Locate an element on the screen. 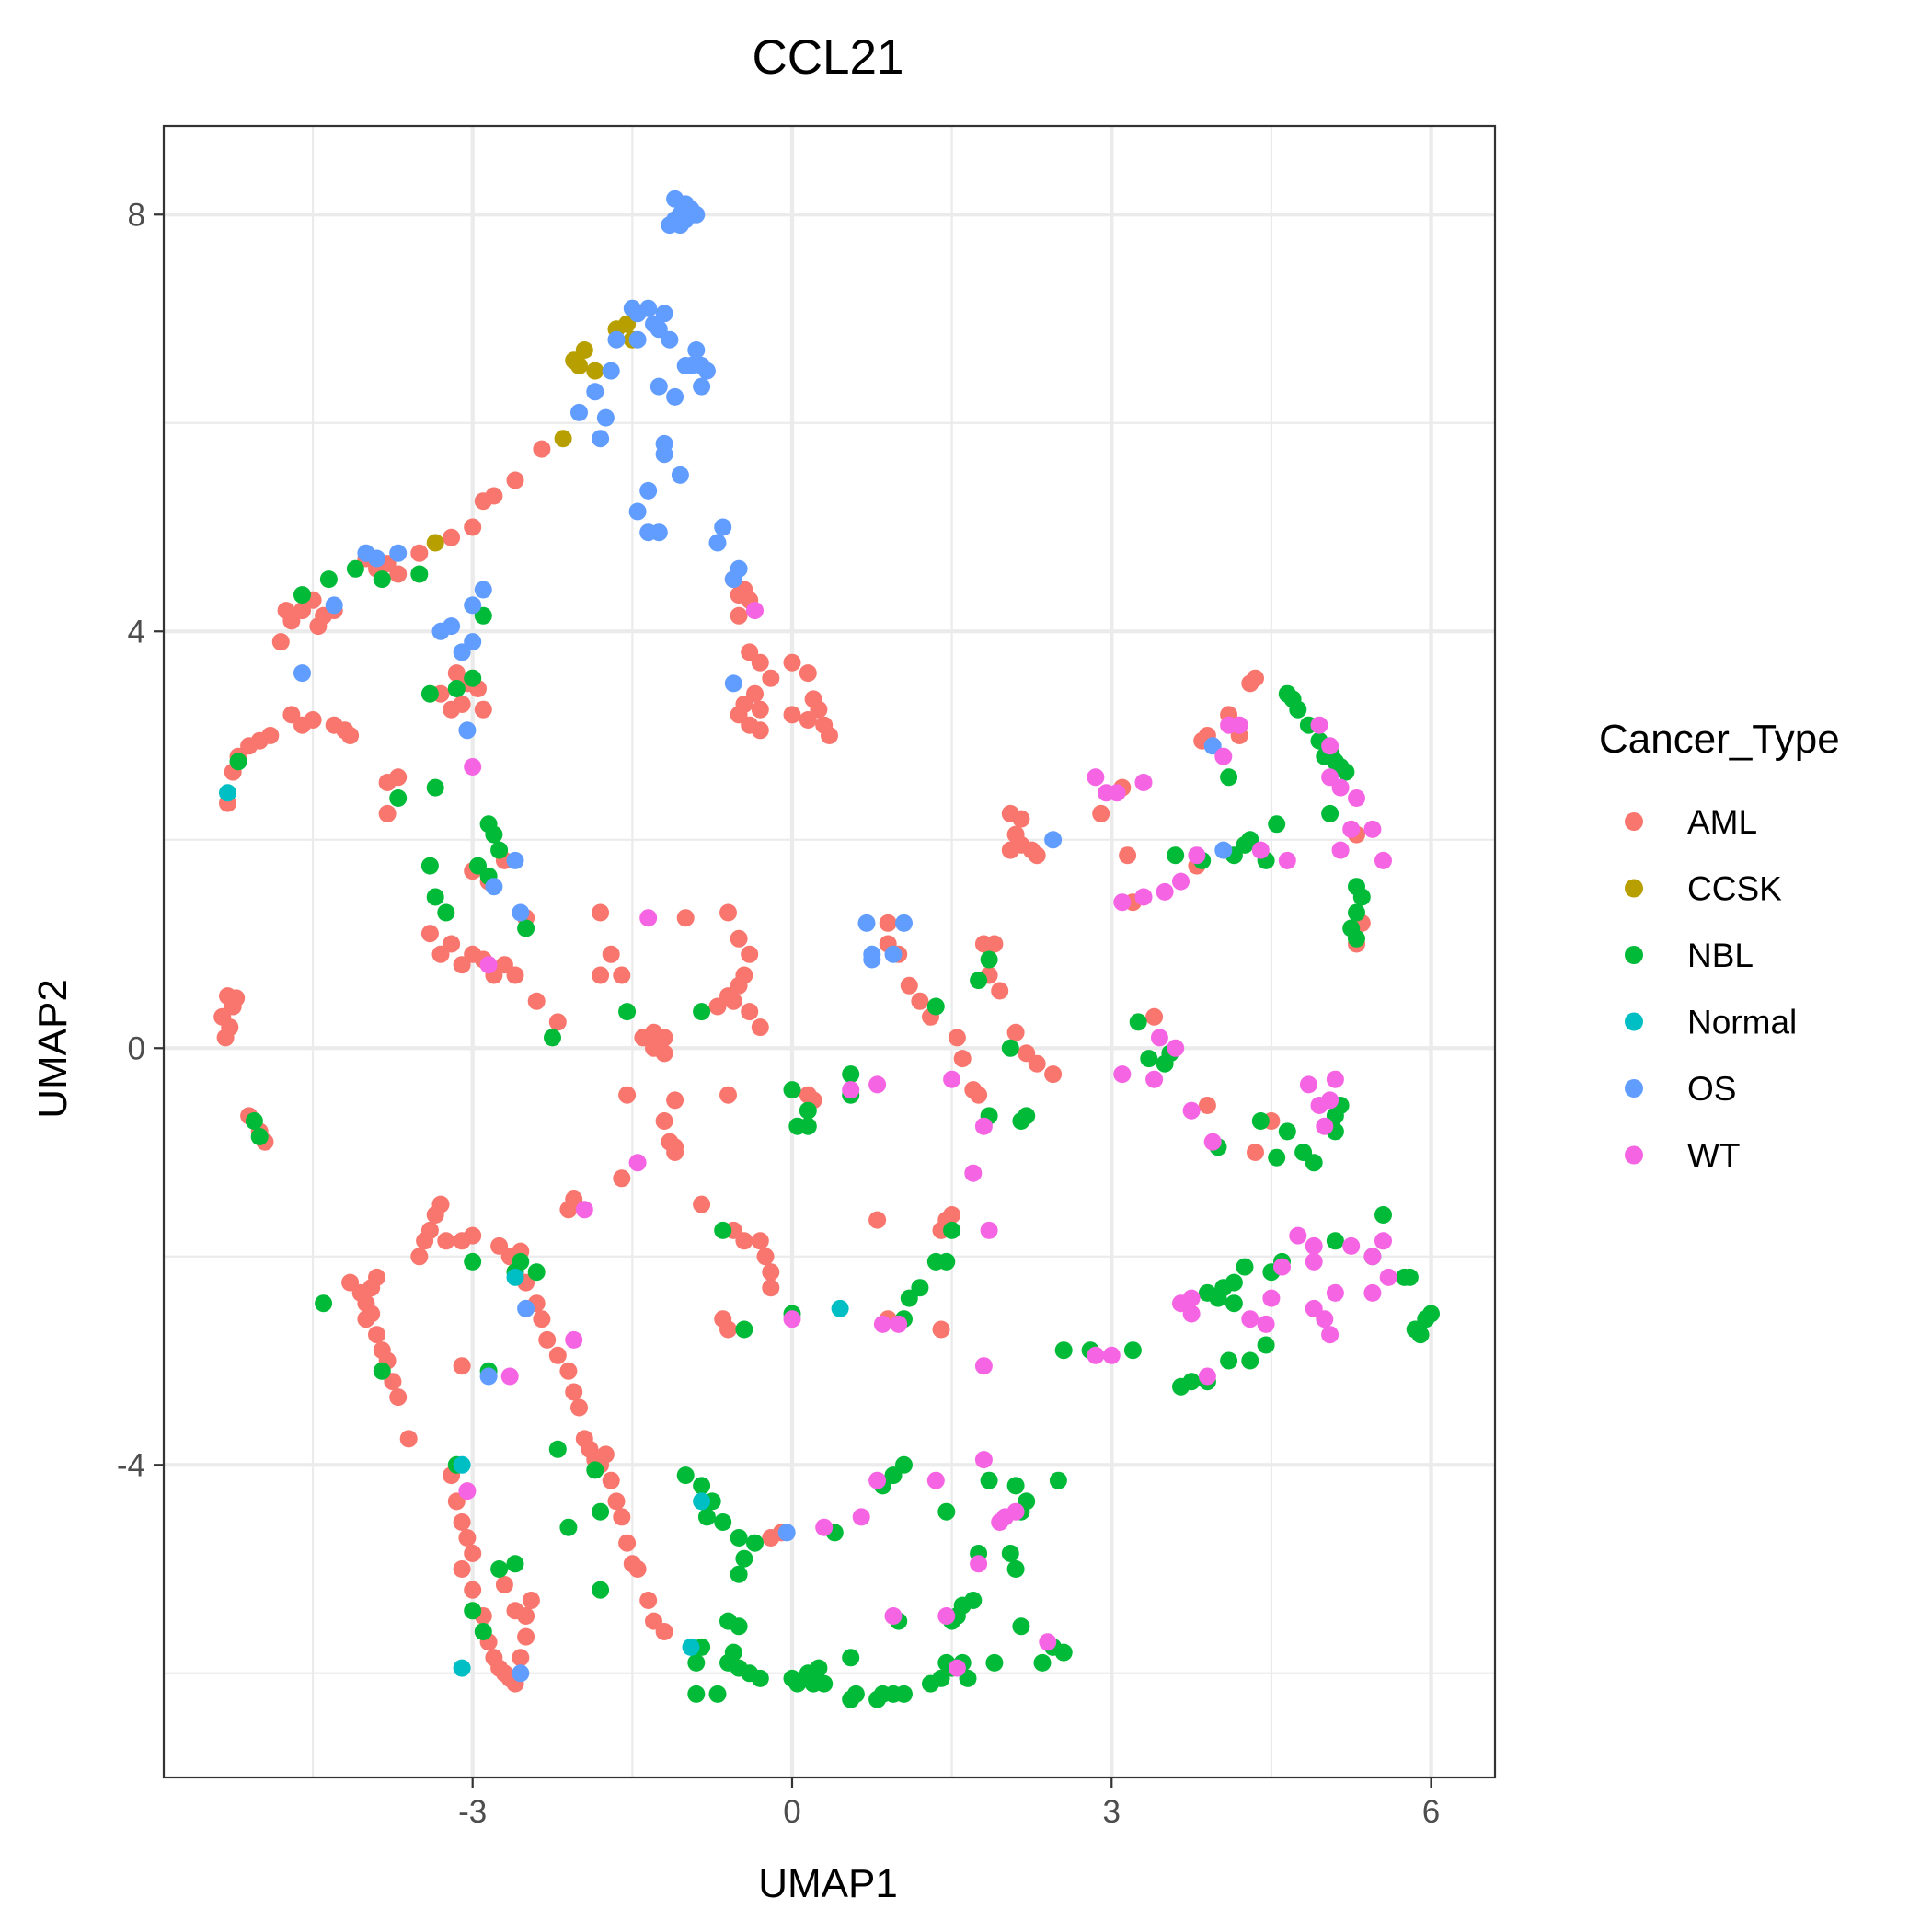 Image resolution: width=1932 pixels, height=1932 pixels. legend-key-normal is located at coordinates (1634, 1021).